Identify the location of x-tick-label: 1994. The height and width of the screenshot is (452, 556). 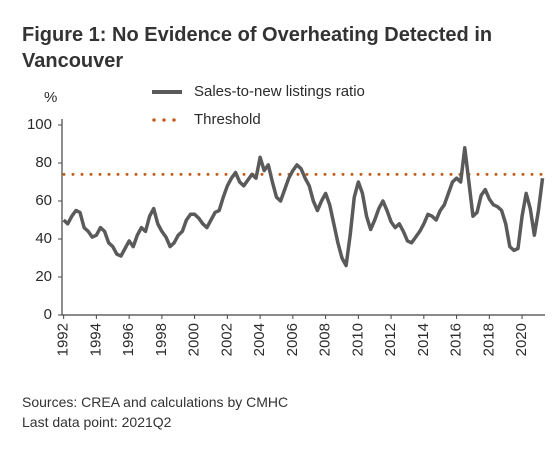
(95, 339).